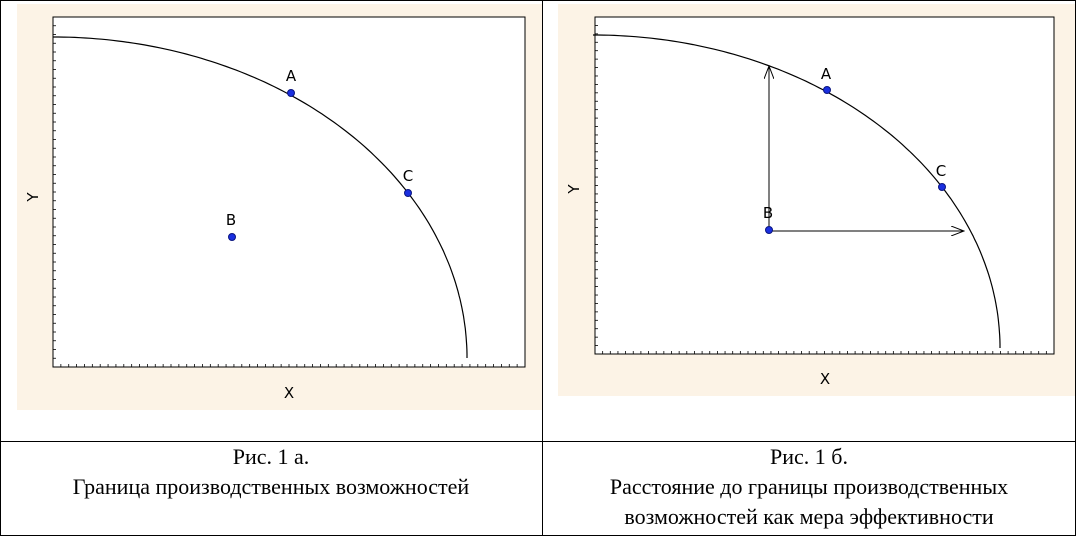 The width and height of the screenshot is (1076, 536). Describe the element at coordinates (538, 0) in the screenshot. I see `table-border-top` at that location.